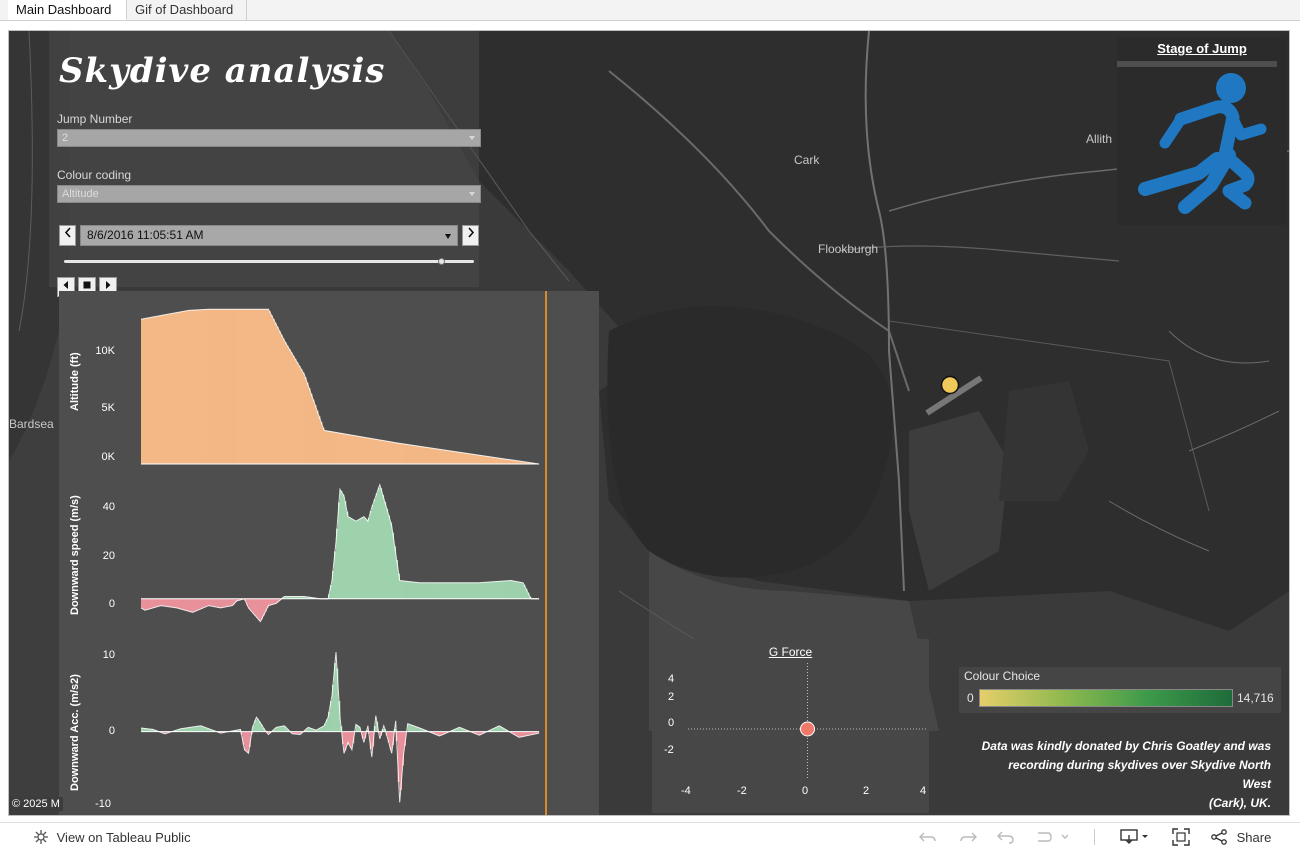 This screenshot has height=851, width=1300. I want to click on g-force-x-tick: 4, so click(923, 791).